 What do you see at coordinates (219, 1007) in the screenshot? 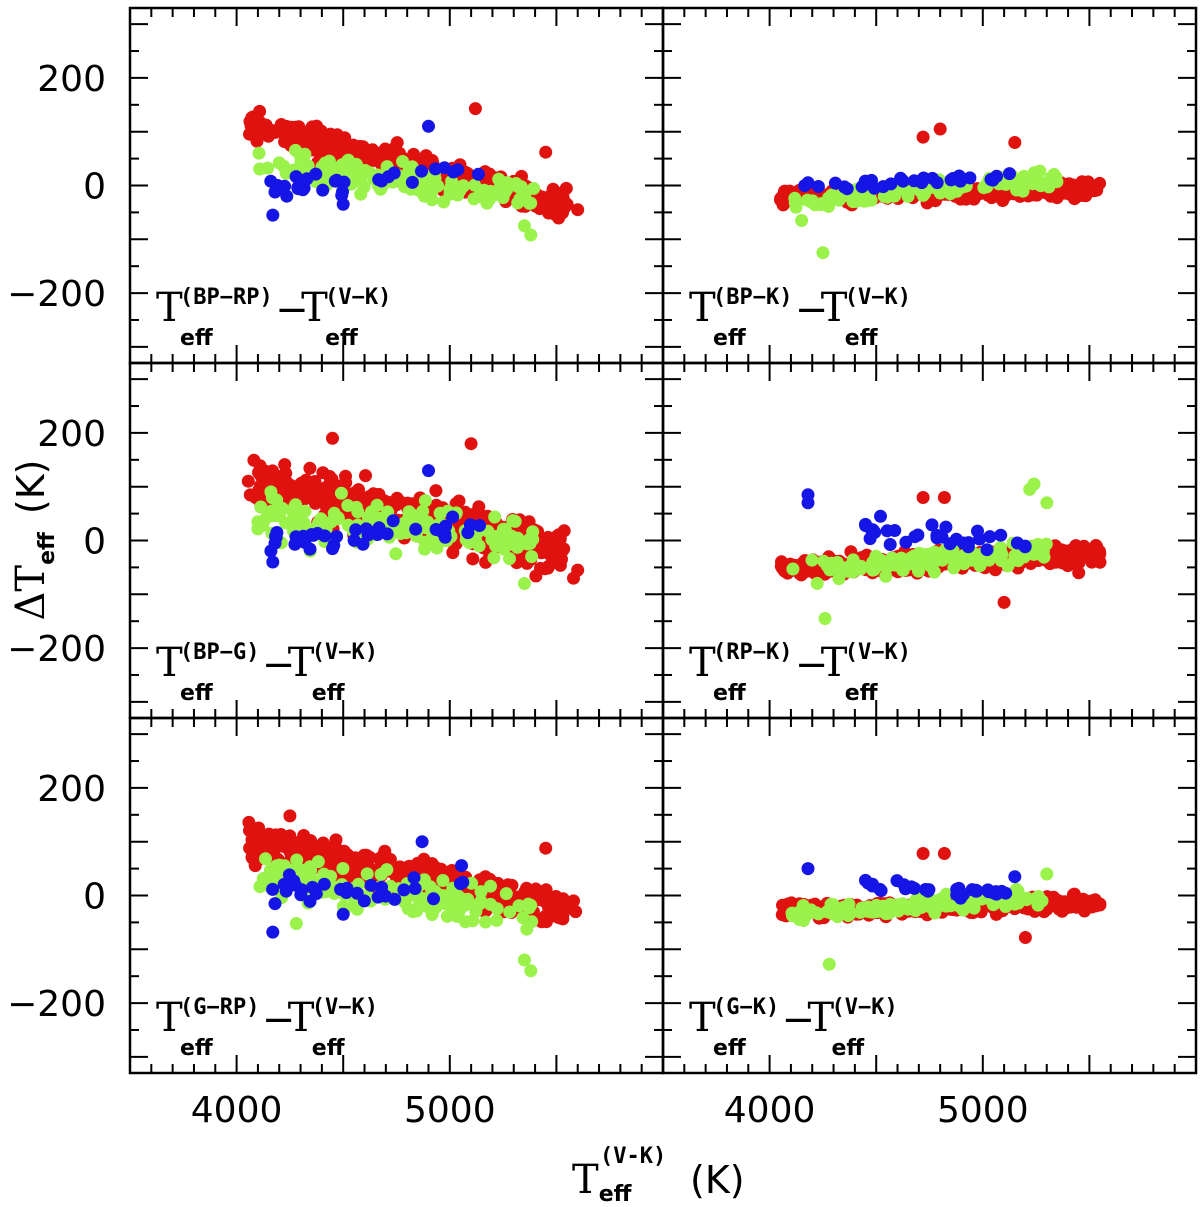
I see `label-sup: (G−RP)` at bounding box center [219, 1007].